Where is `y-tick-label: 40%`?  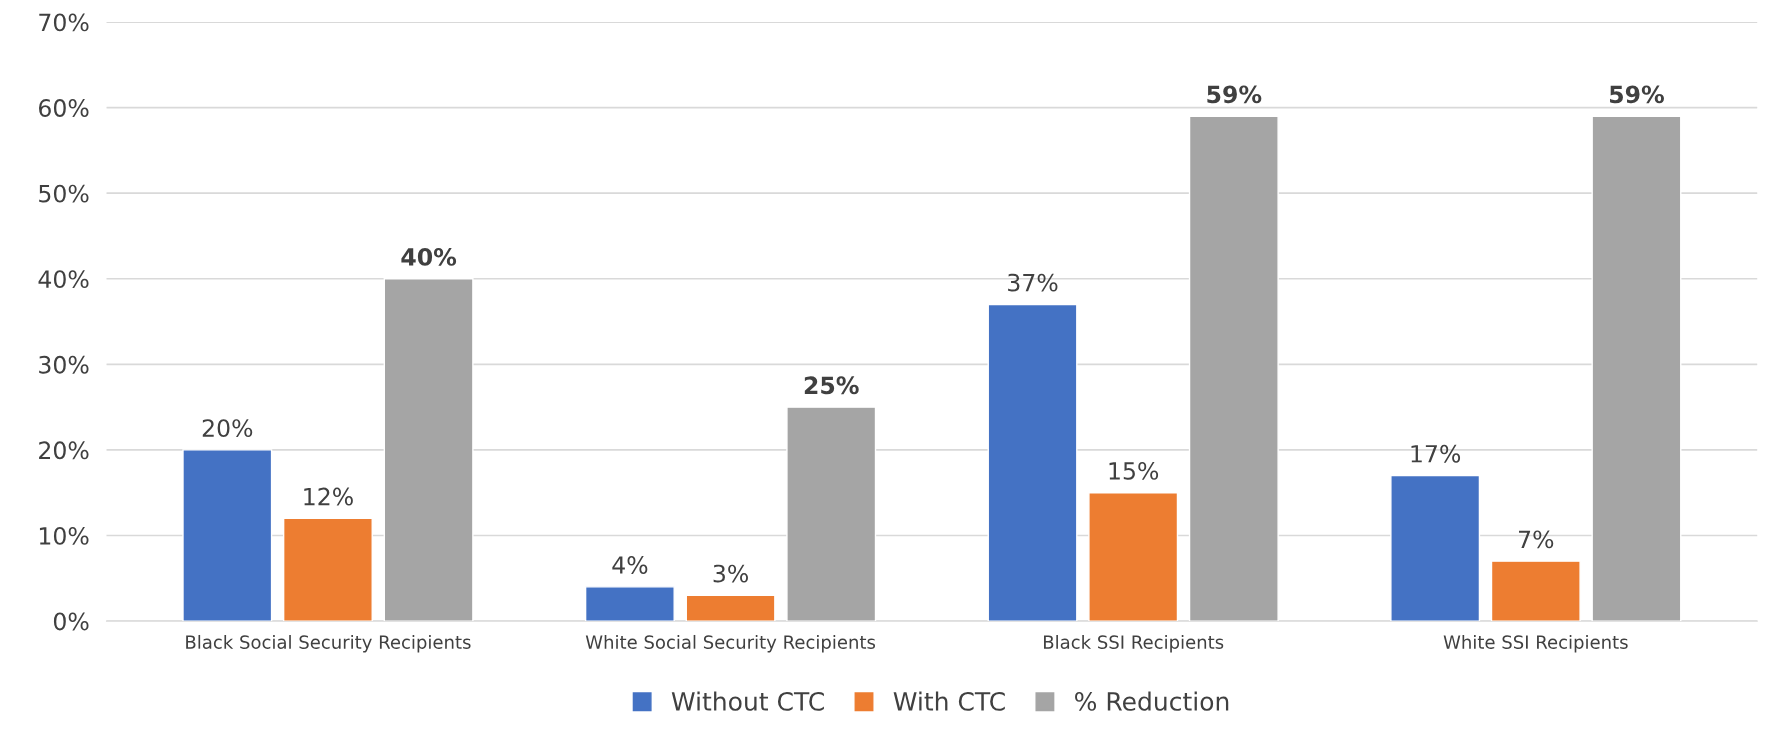
y-tick-label: 40% is located at coordinates (63, 279).